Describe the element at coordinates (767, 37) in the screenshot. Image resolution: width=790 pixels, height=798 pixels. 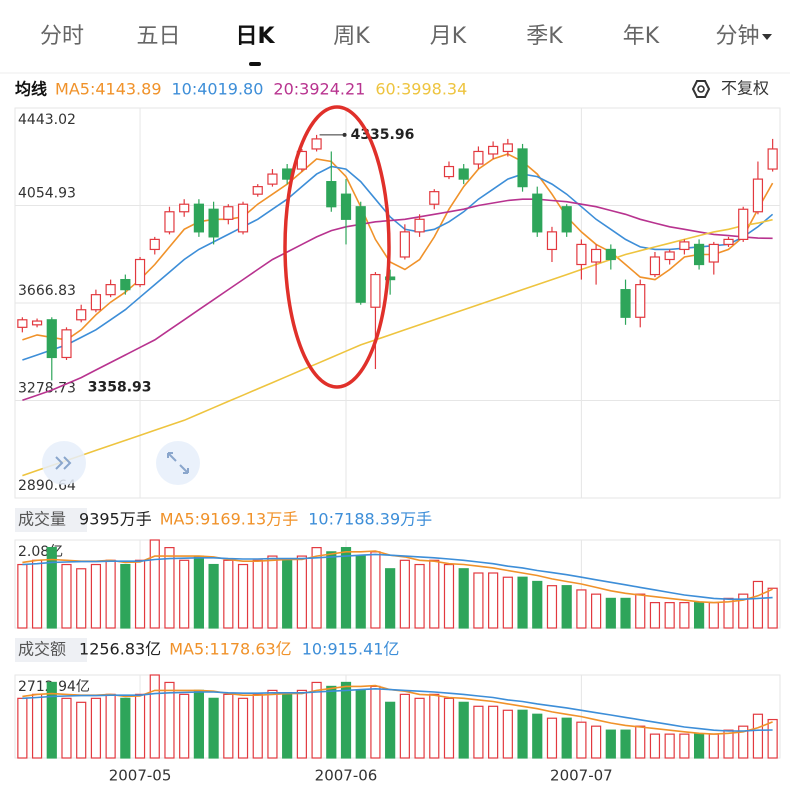
I see `dropdown-caret` at that location.